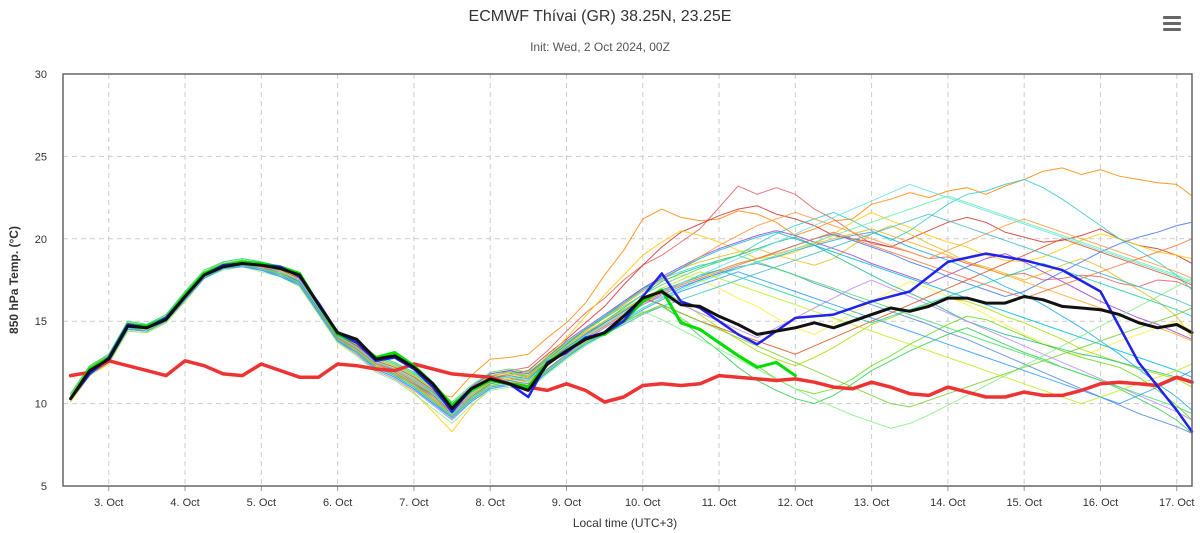  What do you see at coordinates (44, 487) in the screenshot?
I see `y-tick-label: 5` at bounding box center [44, 487].